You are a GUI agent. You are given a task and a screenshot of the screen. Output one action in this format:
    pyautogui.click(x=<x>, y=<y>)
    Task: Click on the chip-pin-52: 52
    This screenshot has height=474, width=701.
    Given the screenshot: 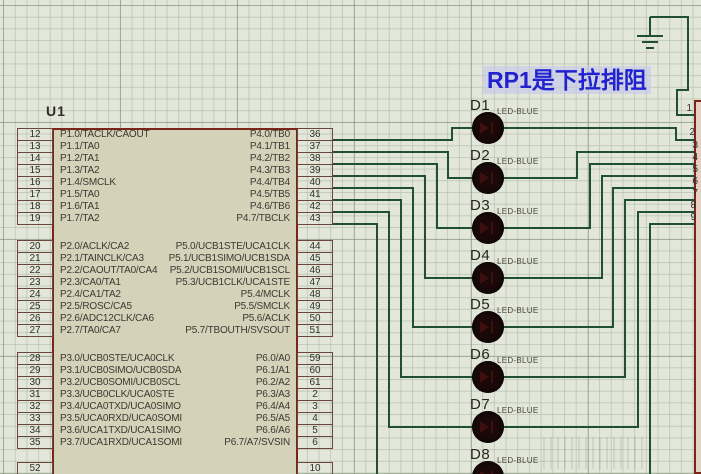 What is the action you would take?
    pyautogui.click(x=35, y=468)
    